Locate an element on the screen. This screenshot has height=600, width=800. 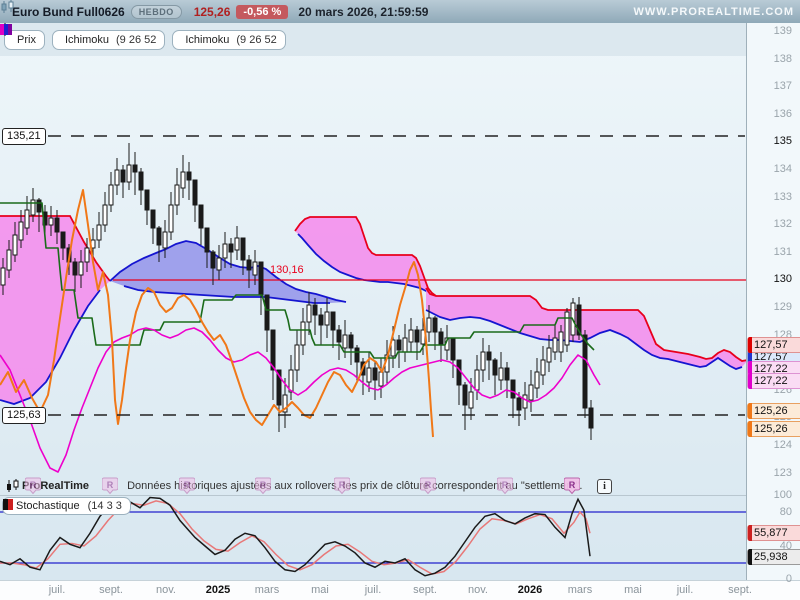
stoch-tick: 0 is located at coordinates (788, 579).